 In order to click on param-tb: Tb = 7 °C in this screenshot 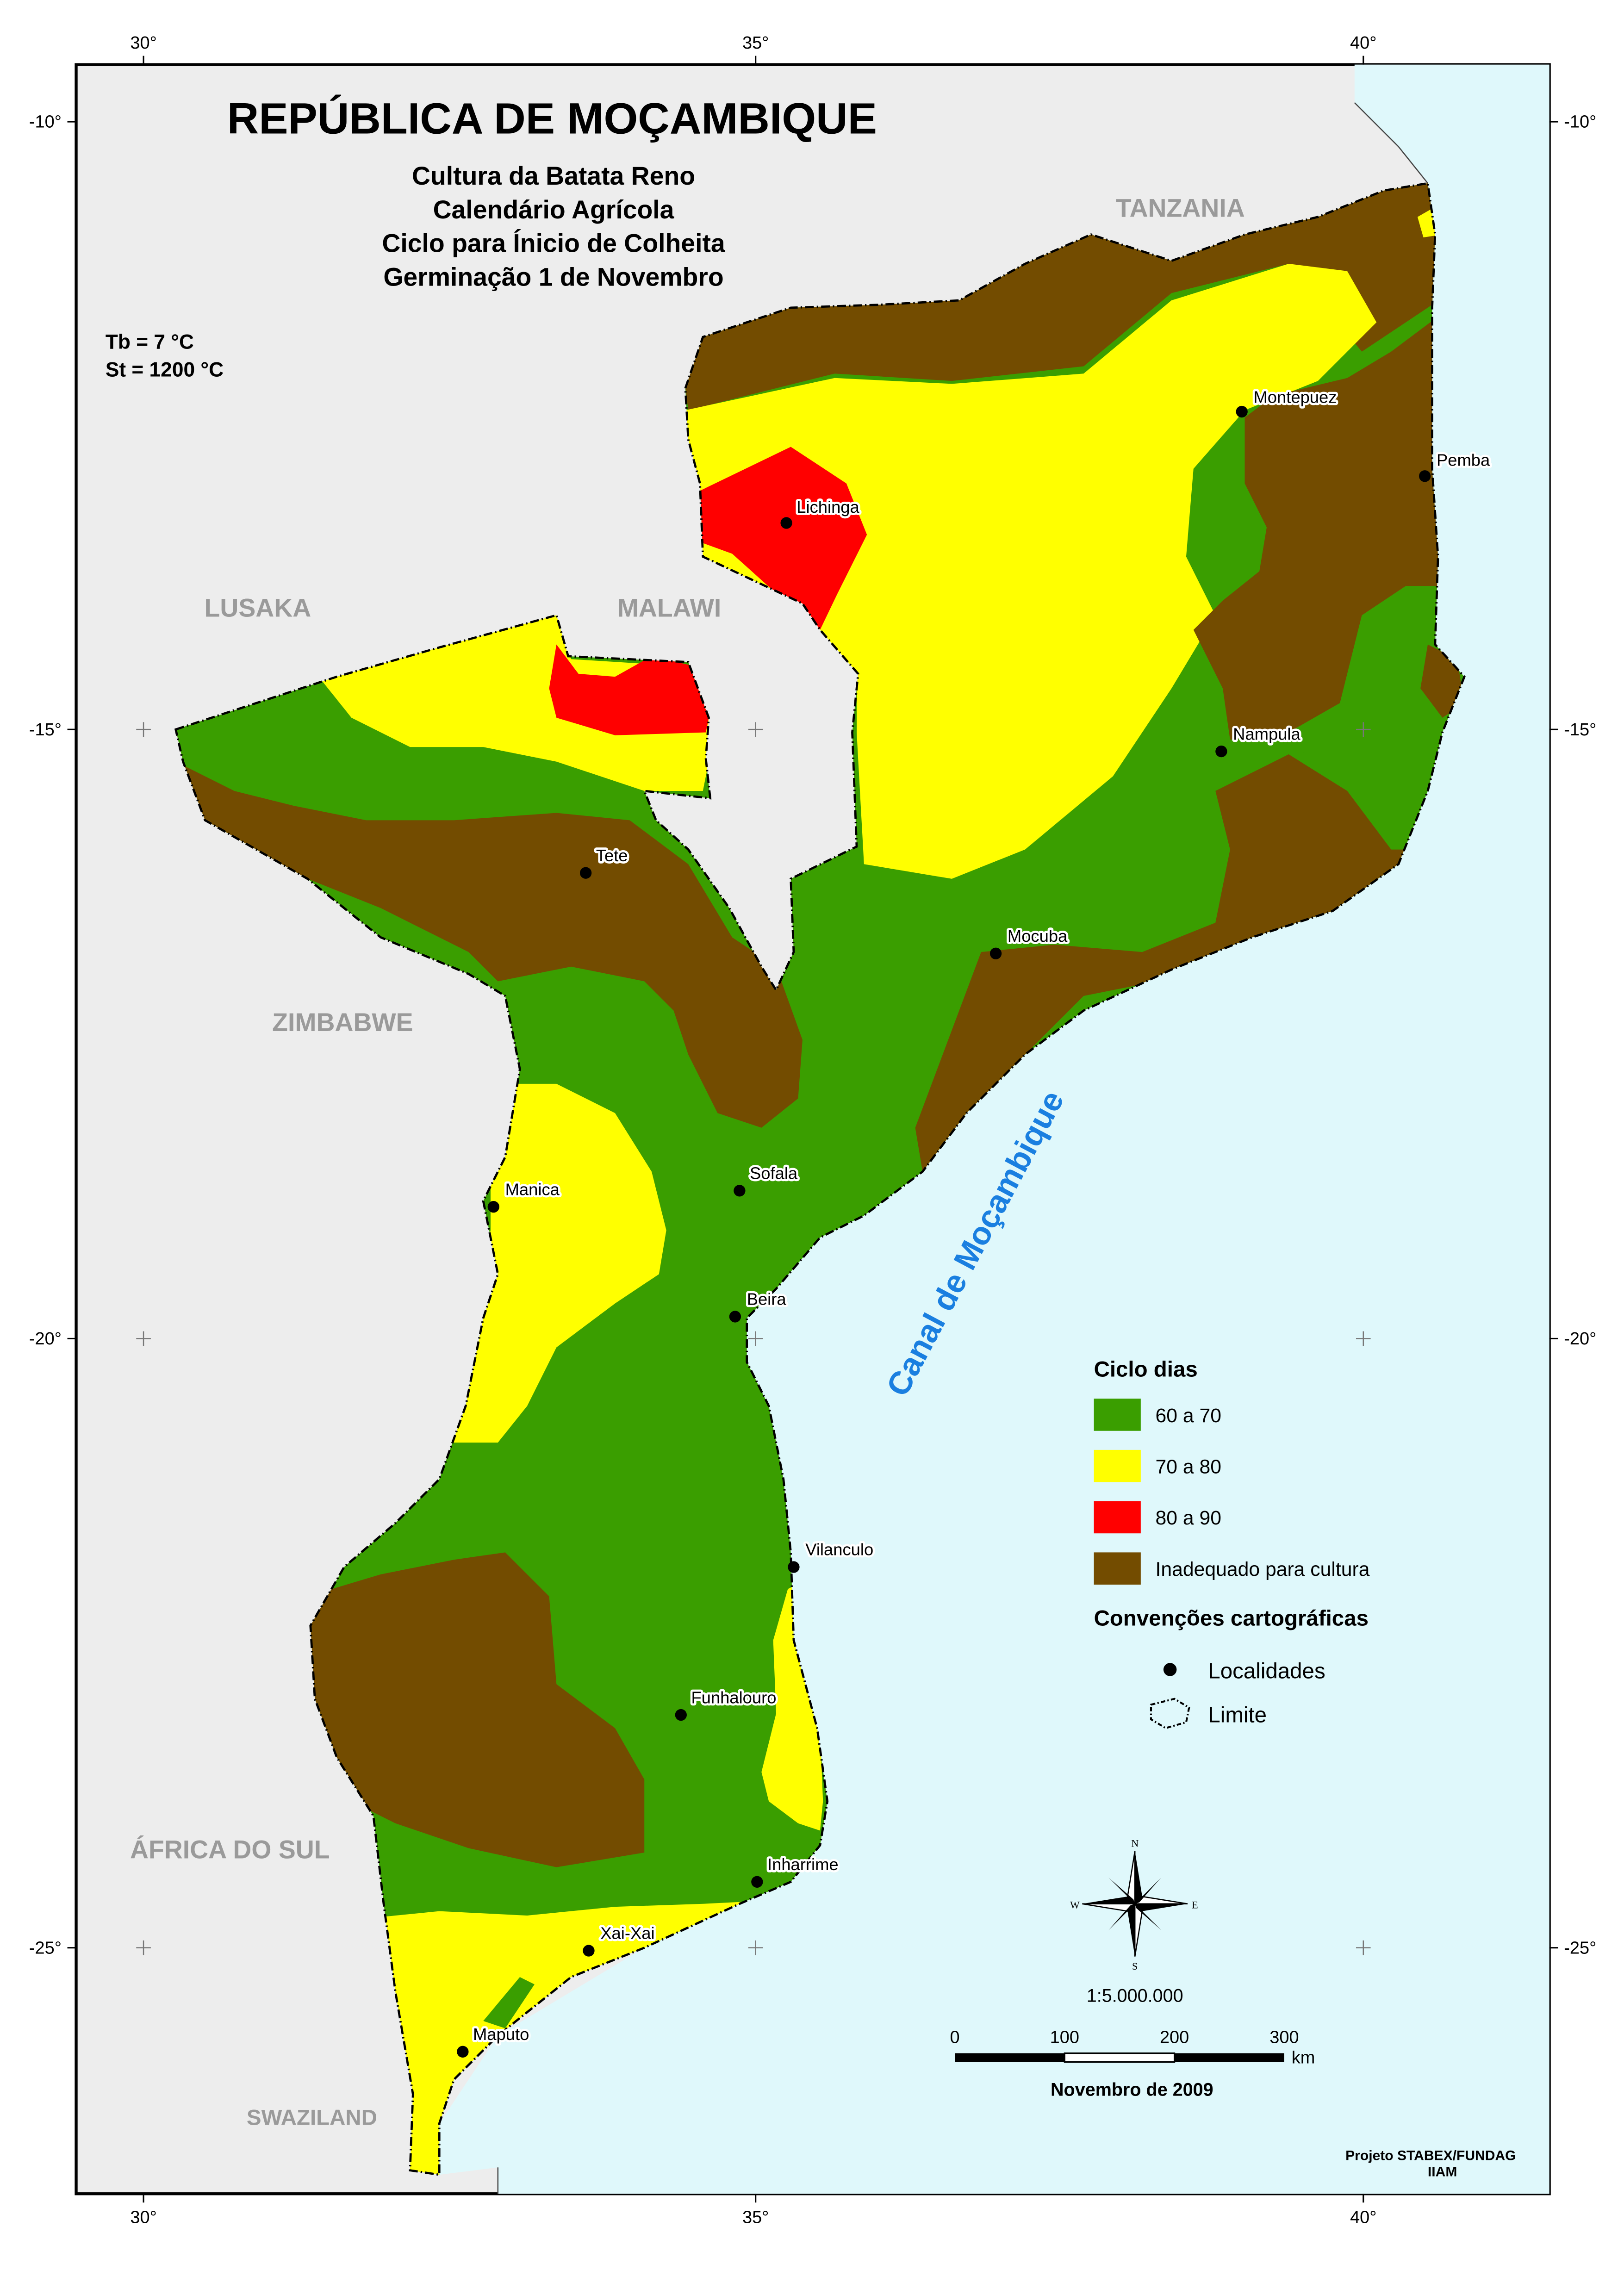, I will do `click(150, 341)`.